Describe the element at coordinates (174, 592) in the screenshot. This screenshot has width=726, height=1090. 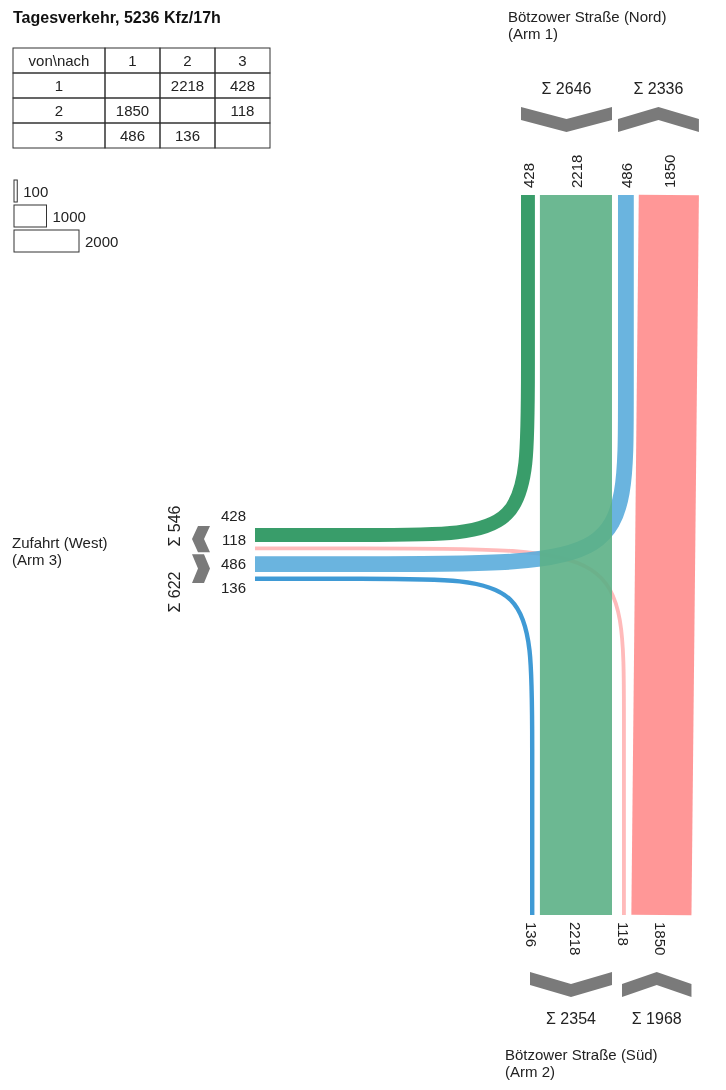
I see `text: Σ 622` at that location.